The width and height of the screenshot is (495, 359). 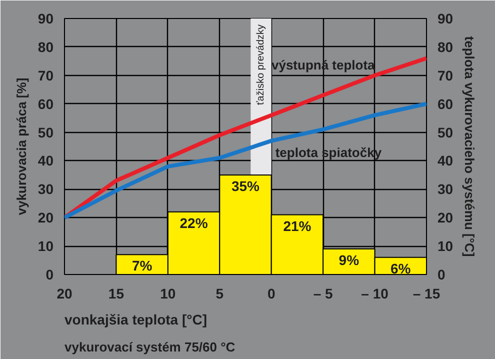 I want to click on y2-tick-label: 80, so click(x=446, y=46).